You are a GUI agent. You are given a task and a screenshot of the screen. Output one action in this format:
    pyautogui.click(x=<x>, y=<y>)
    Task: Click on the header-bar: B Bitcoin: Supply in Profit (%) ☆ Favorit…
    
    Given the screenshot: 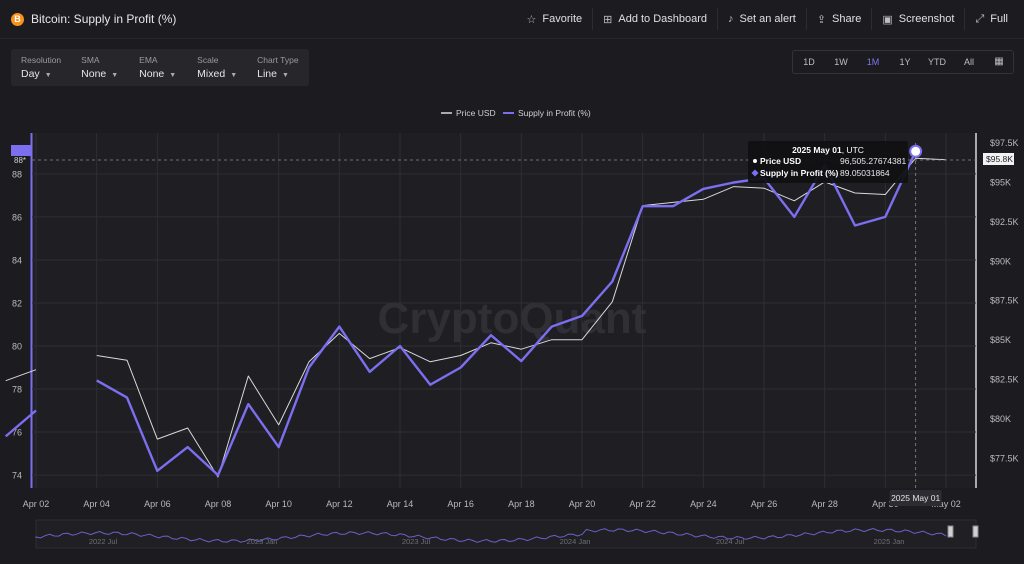 What is the action you would take?
    pyautogui.click(x=512, y=19)
    